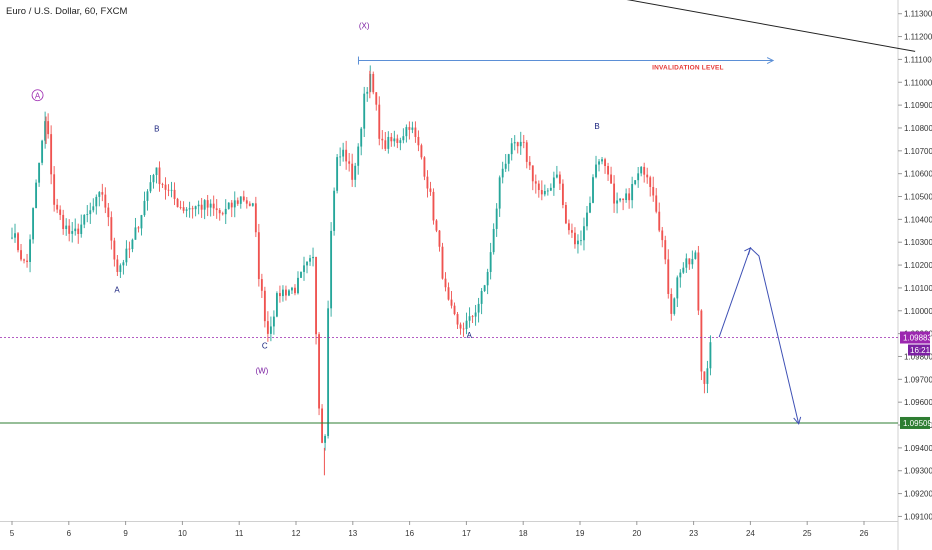  I want to click on projection-arrowhead-down, so click(797, 420).